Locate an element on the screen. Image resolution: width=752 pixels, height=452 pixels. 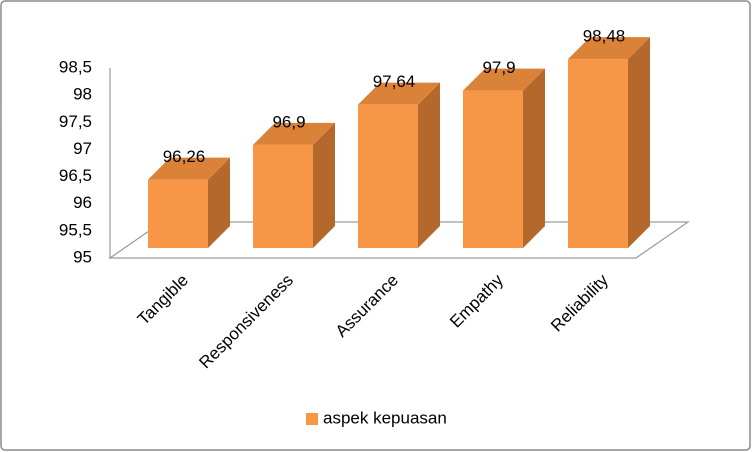
y-tick-label: 96,5 is located at coordinates (75, 175).